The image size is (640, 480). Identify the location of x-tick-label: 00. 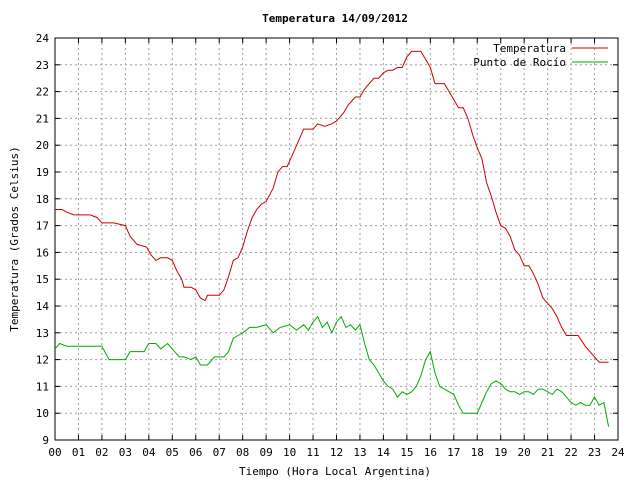
(54, 452).